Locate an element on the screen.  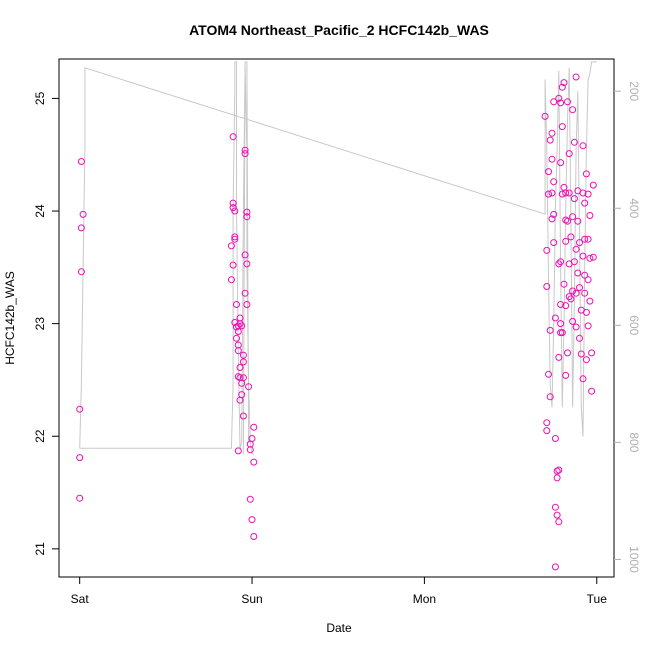
right-y-tick-label: 1000 is located at coordinates (634, 559).